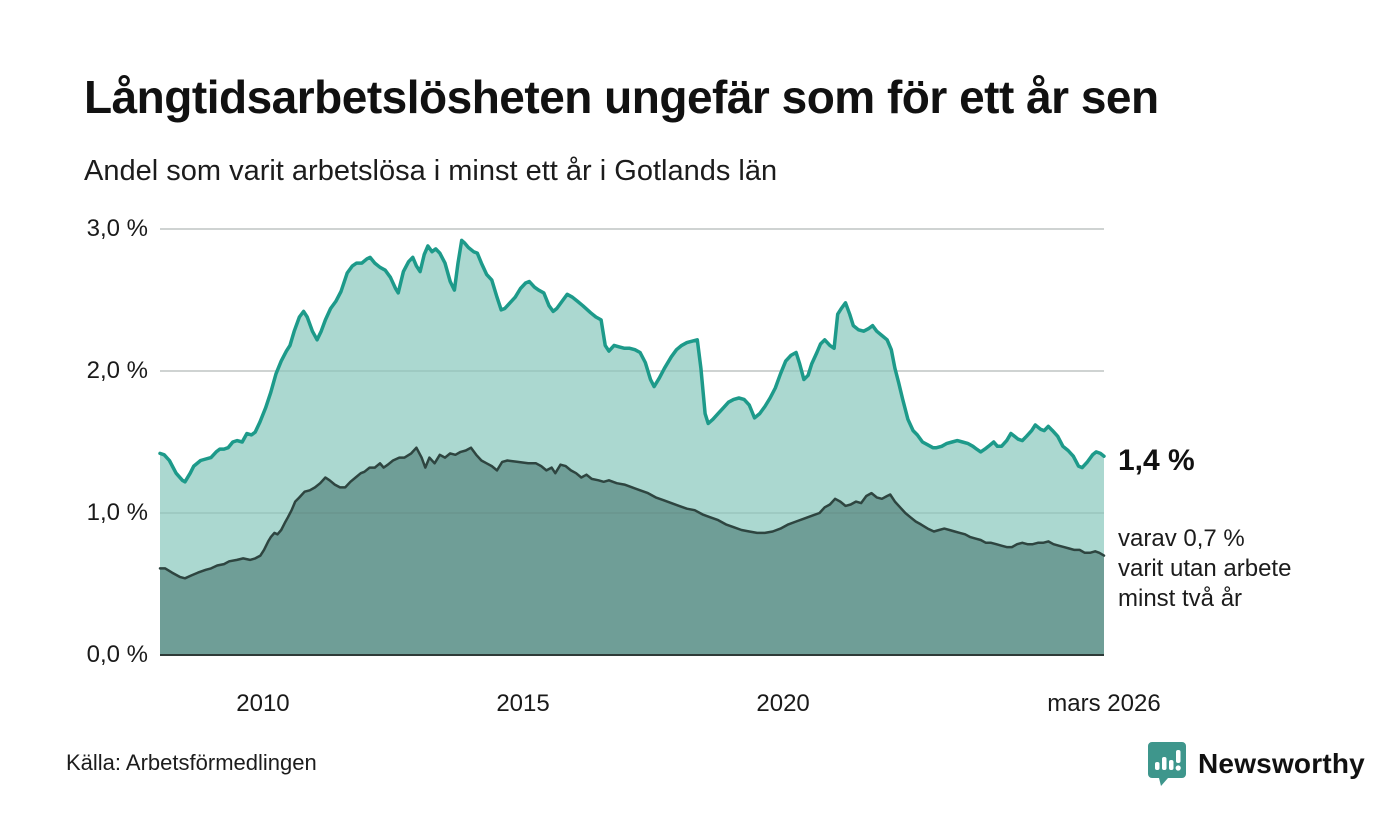 The image size is (1400, 840). I want to click on y-tick-label: 0,0 %, so click(117, 654).